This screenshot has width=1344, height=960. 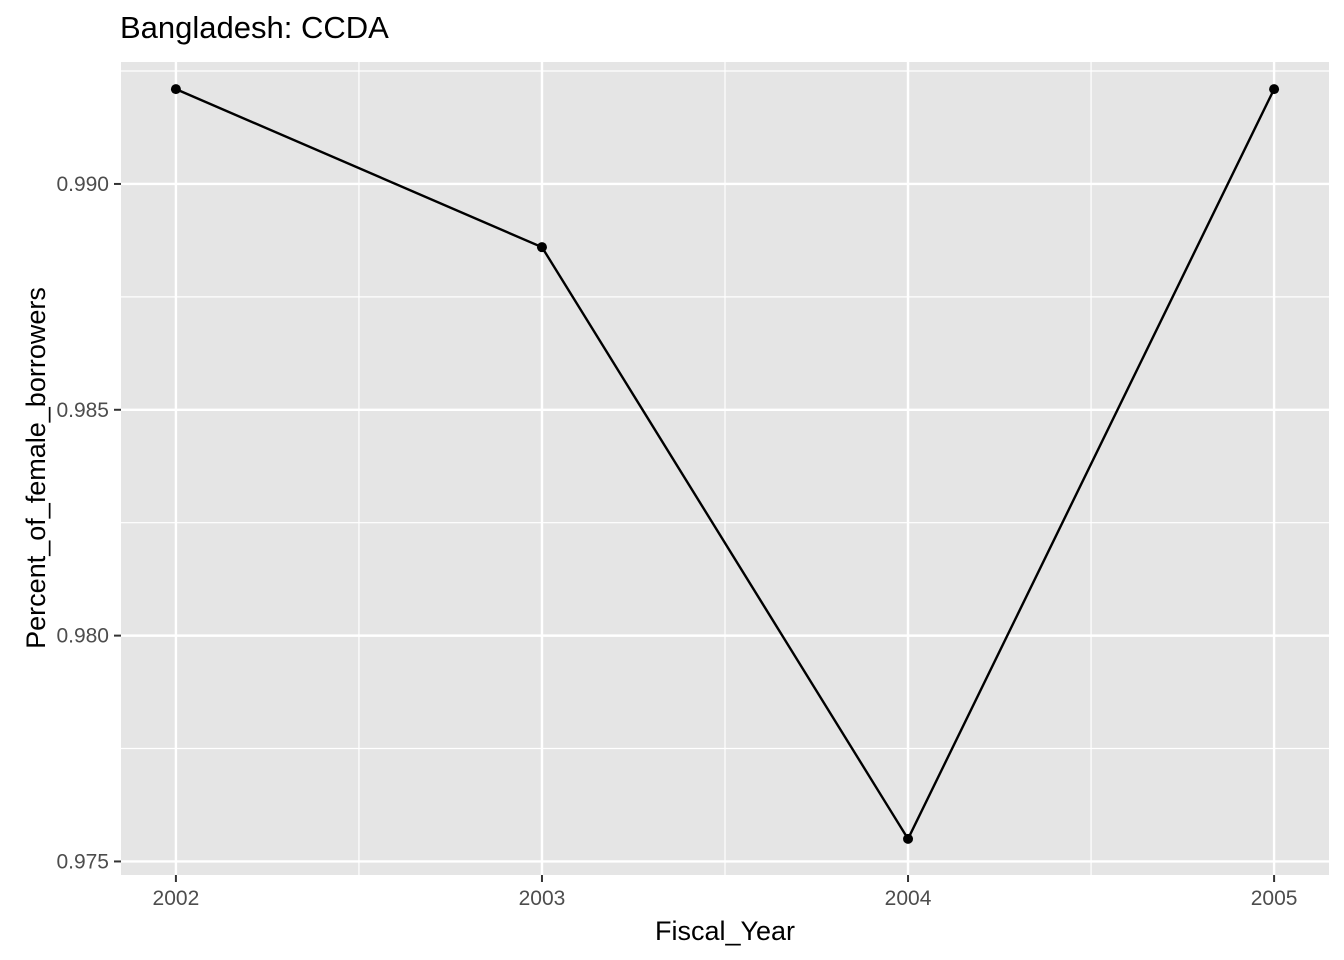 I want to click on y-tick-label: 0.985, so click(x=82, y=410).